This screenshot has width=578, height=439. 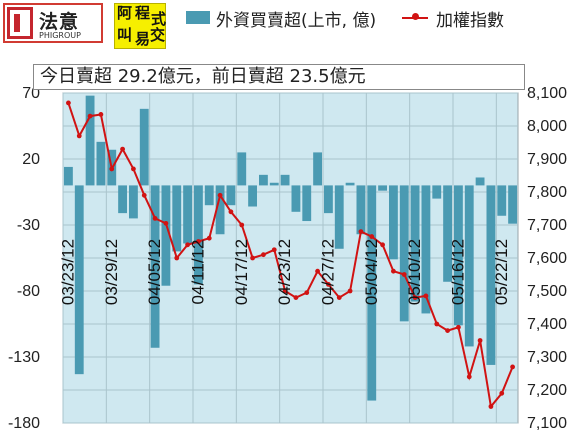 I want to click on x-tick-label: 04/17/12, so click(x=241, y=272).